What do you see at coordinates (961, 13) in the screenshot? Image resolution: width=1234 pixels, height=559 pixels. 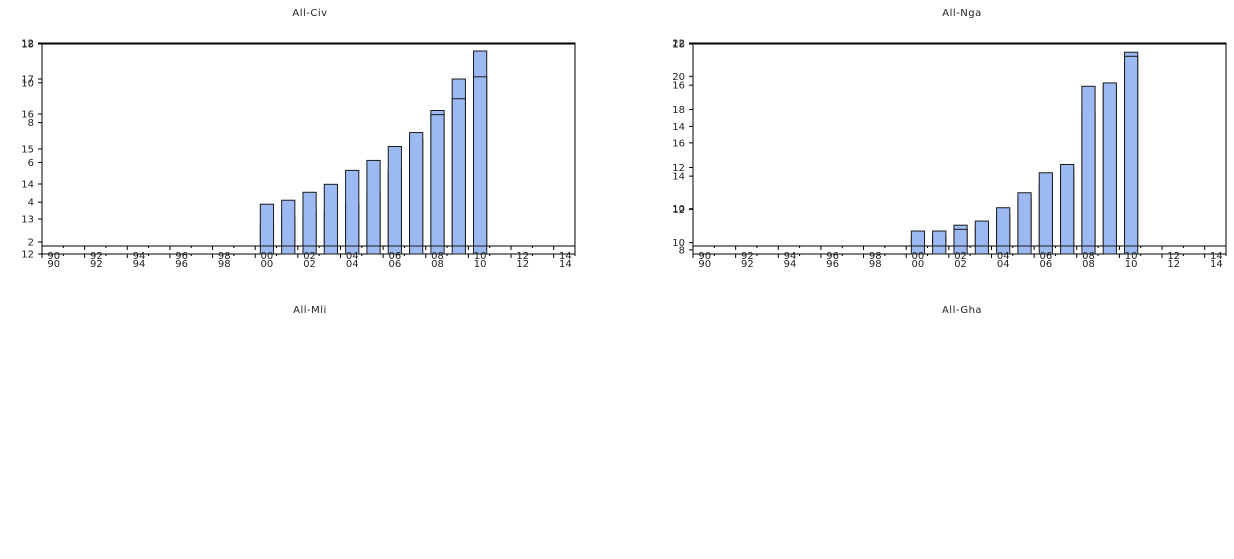 I see `chart-title: All-Nga` at bounding box center [961, 13].